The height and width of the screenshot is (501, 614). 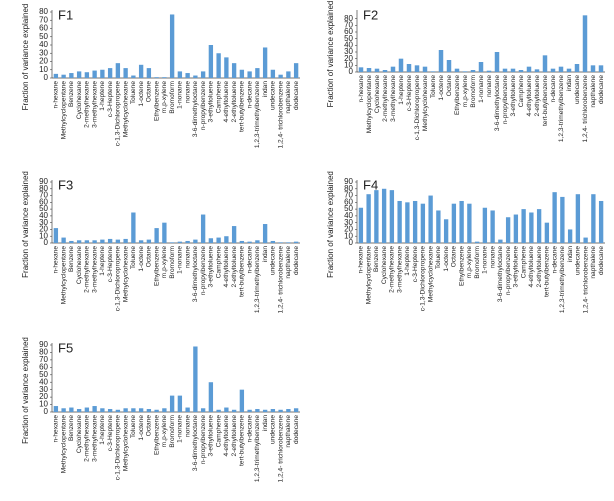 I want to click on x-tick-label: Camphene, so click(x=218, y=97).